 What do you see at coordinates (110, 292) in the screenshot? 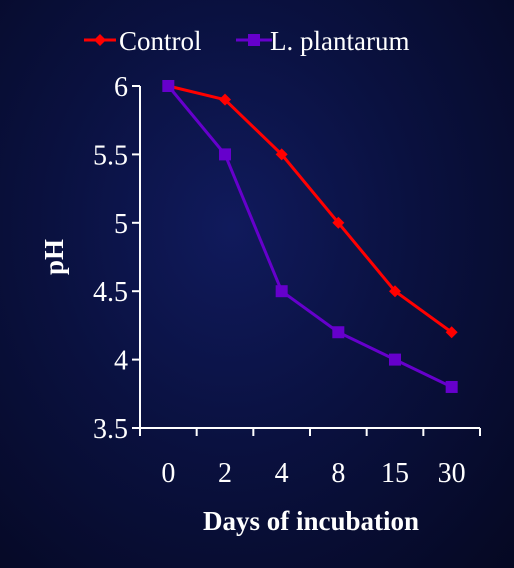
I see `y-tick-label: 4.5` at bounding box center [110, 292].